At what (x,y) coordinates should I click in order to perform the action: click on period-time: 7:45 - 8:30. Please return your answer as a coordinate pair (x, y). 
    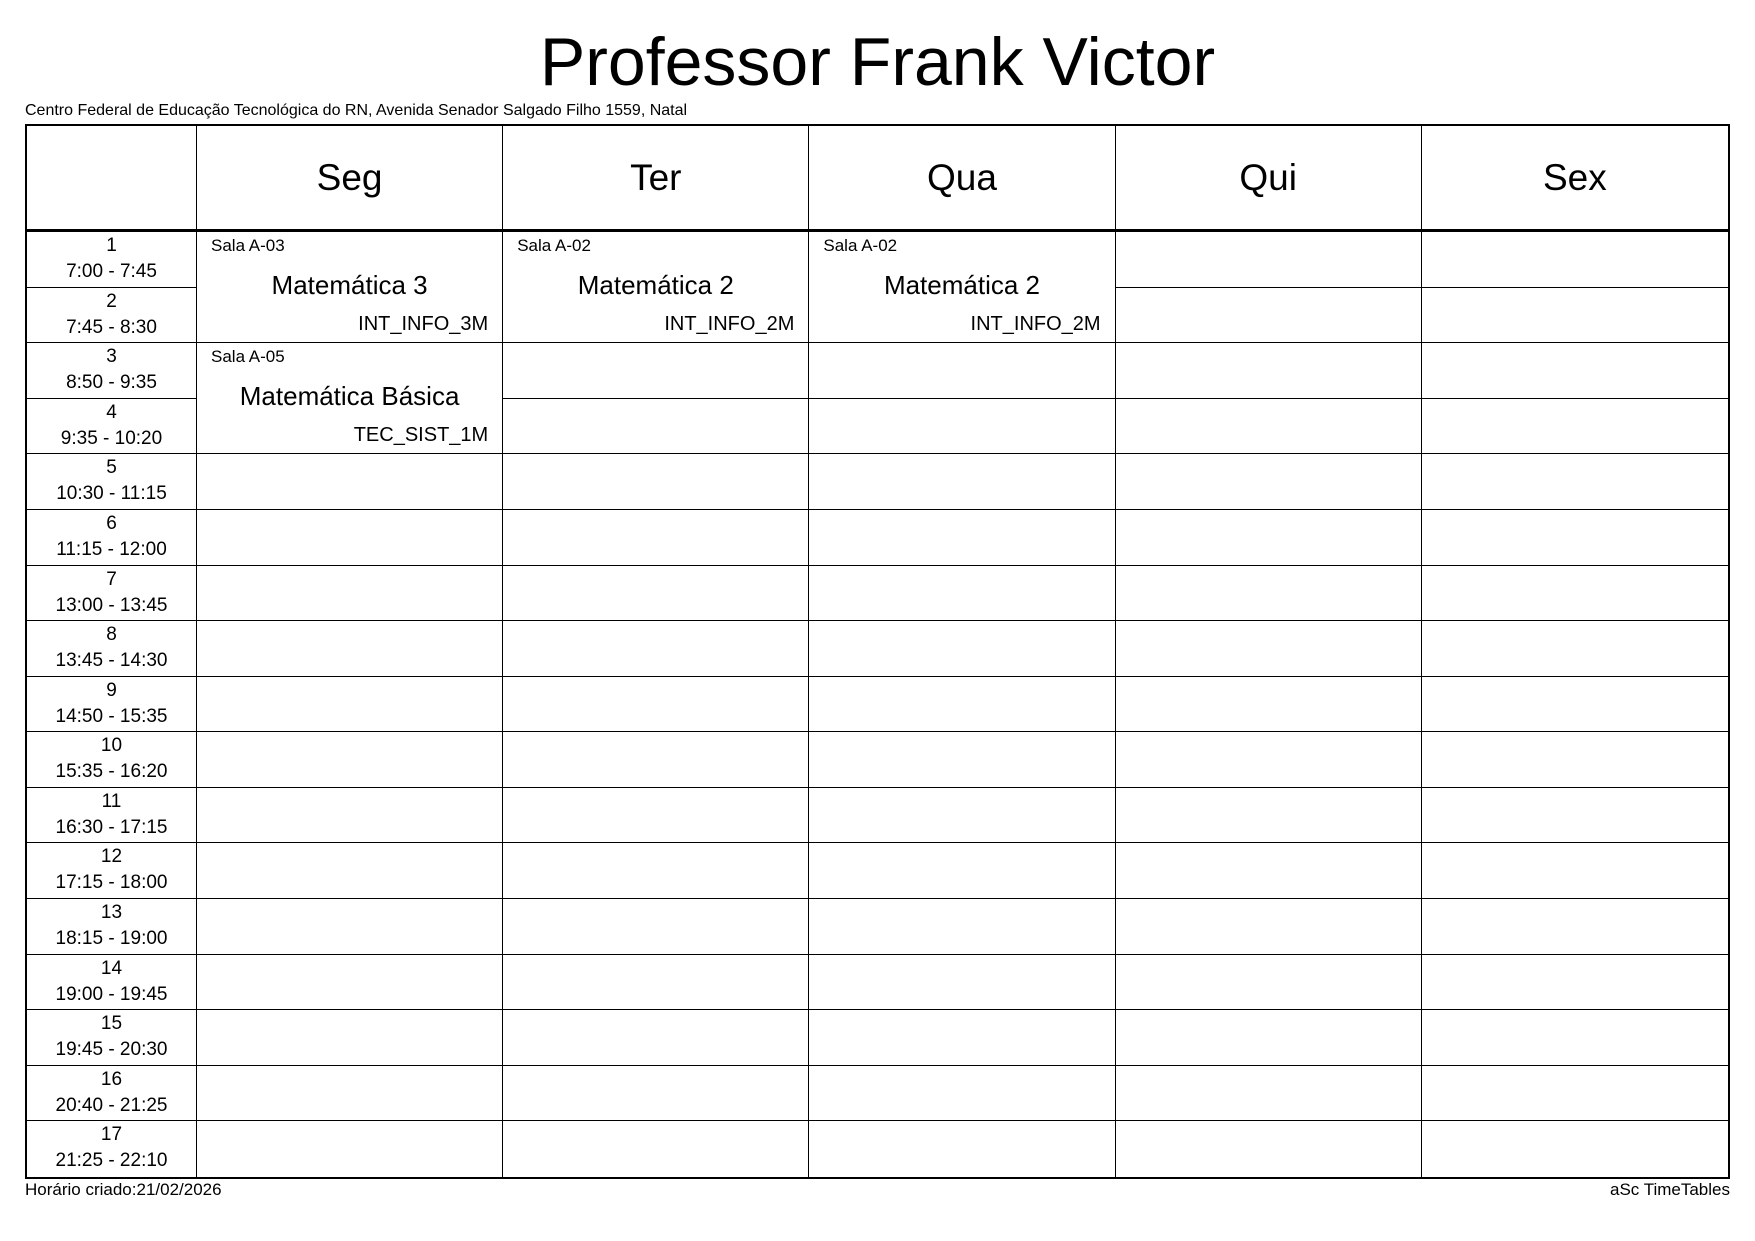
    Looking at the image, I should click on (111, 327).